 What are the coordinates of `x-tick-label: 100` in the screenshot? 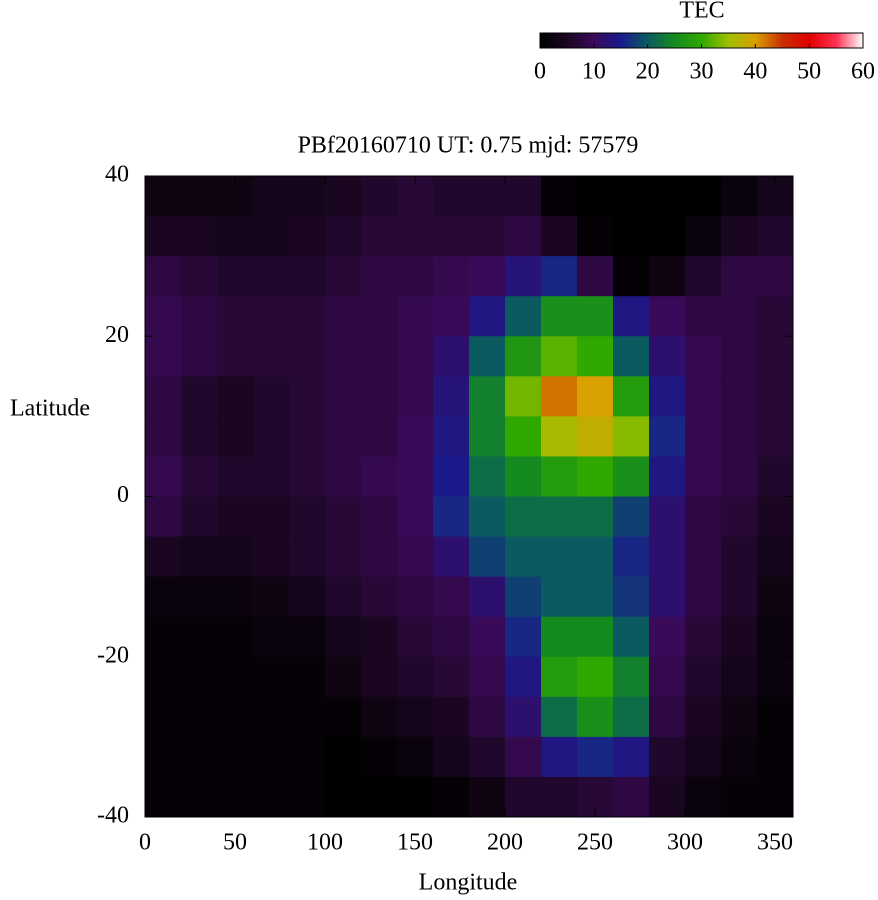 It's located at (325, 843).